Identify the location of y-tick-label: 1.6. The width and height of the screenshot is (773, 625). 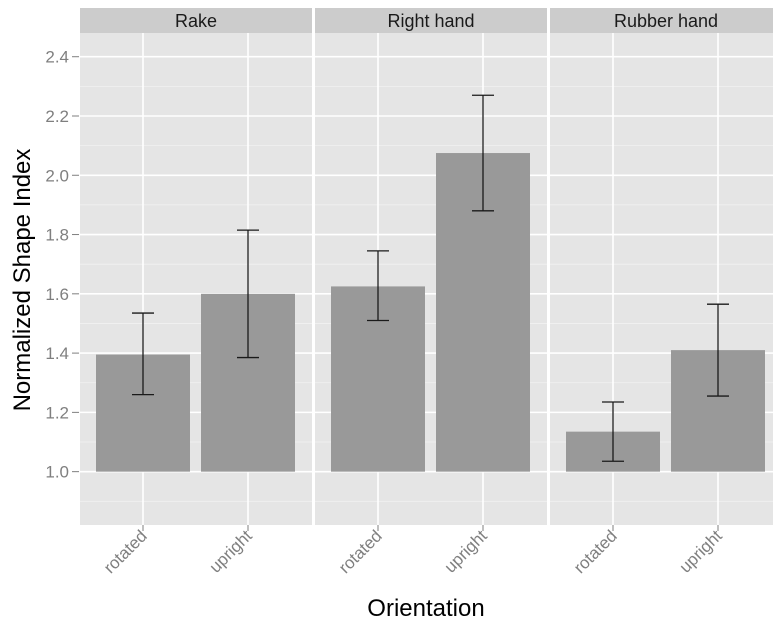
(57, 294).